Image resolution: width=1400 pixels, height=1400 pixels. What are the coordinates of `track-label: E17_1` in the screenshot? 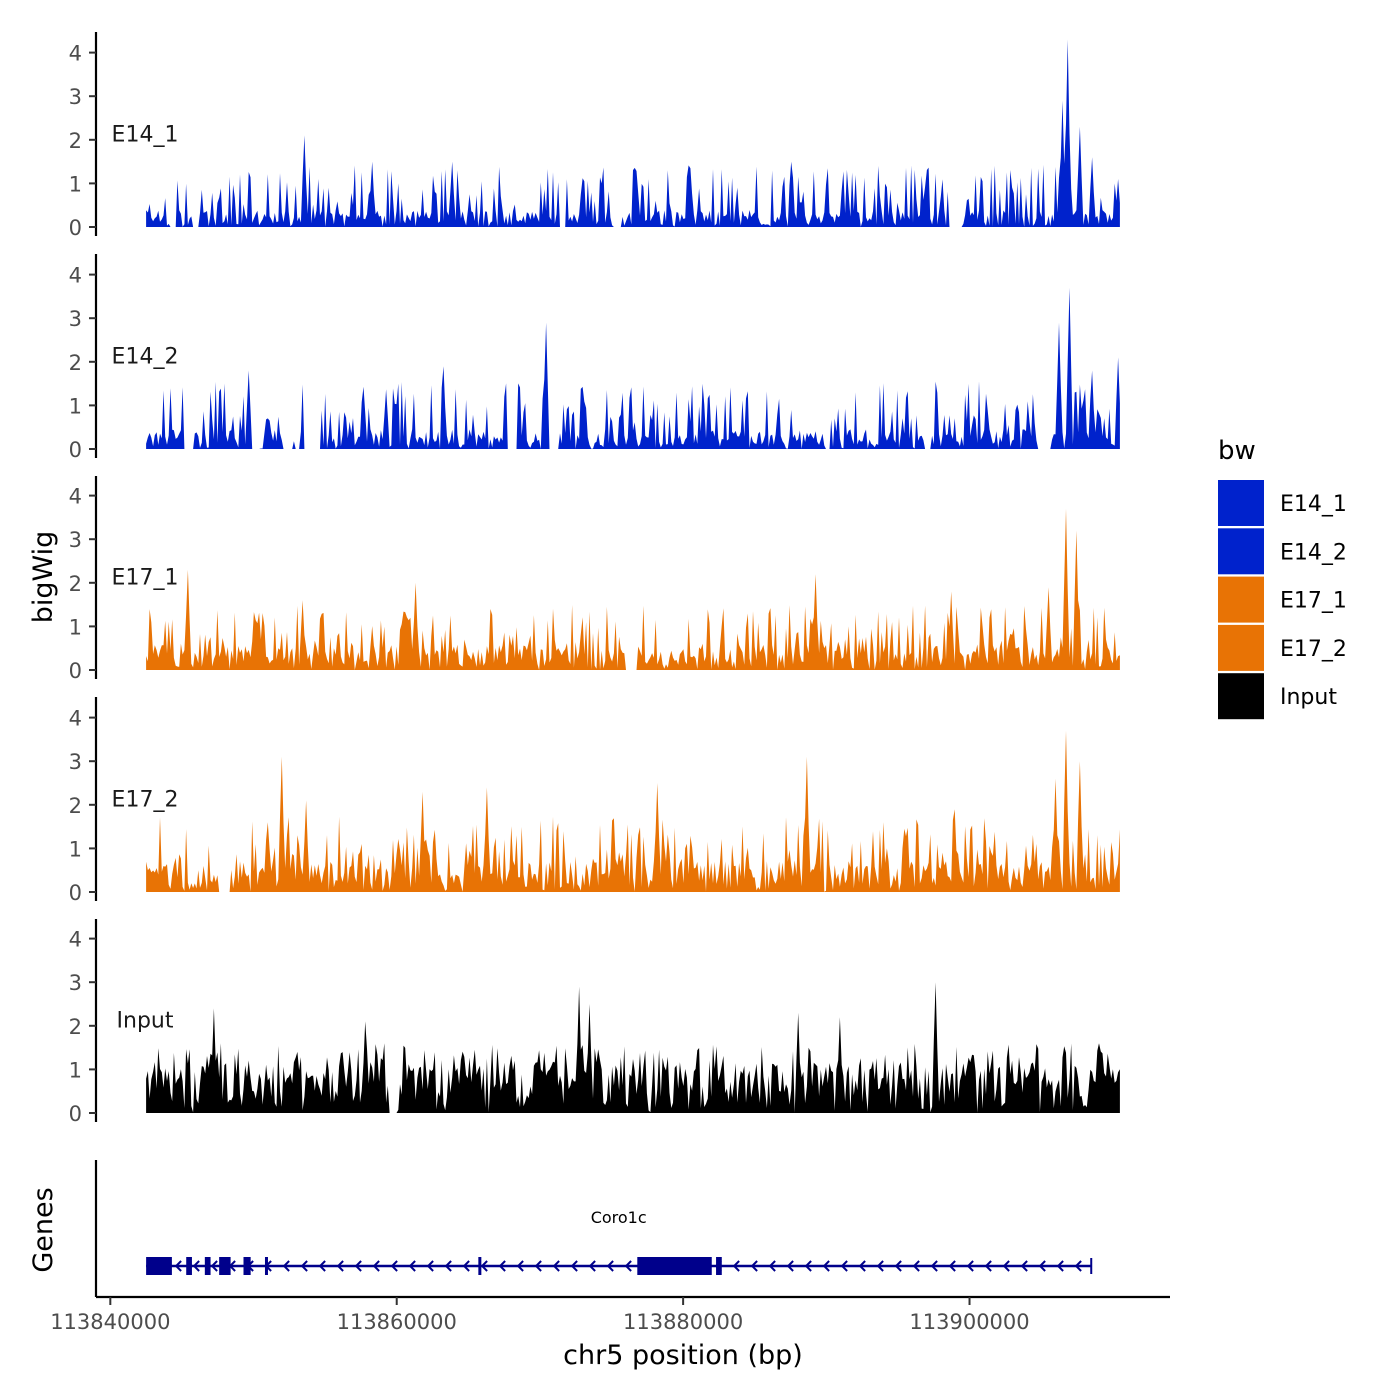 It's located at (145, 577).